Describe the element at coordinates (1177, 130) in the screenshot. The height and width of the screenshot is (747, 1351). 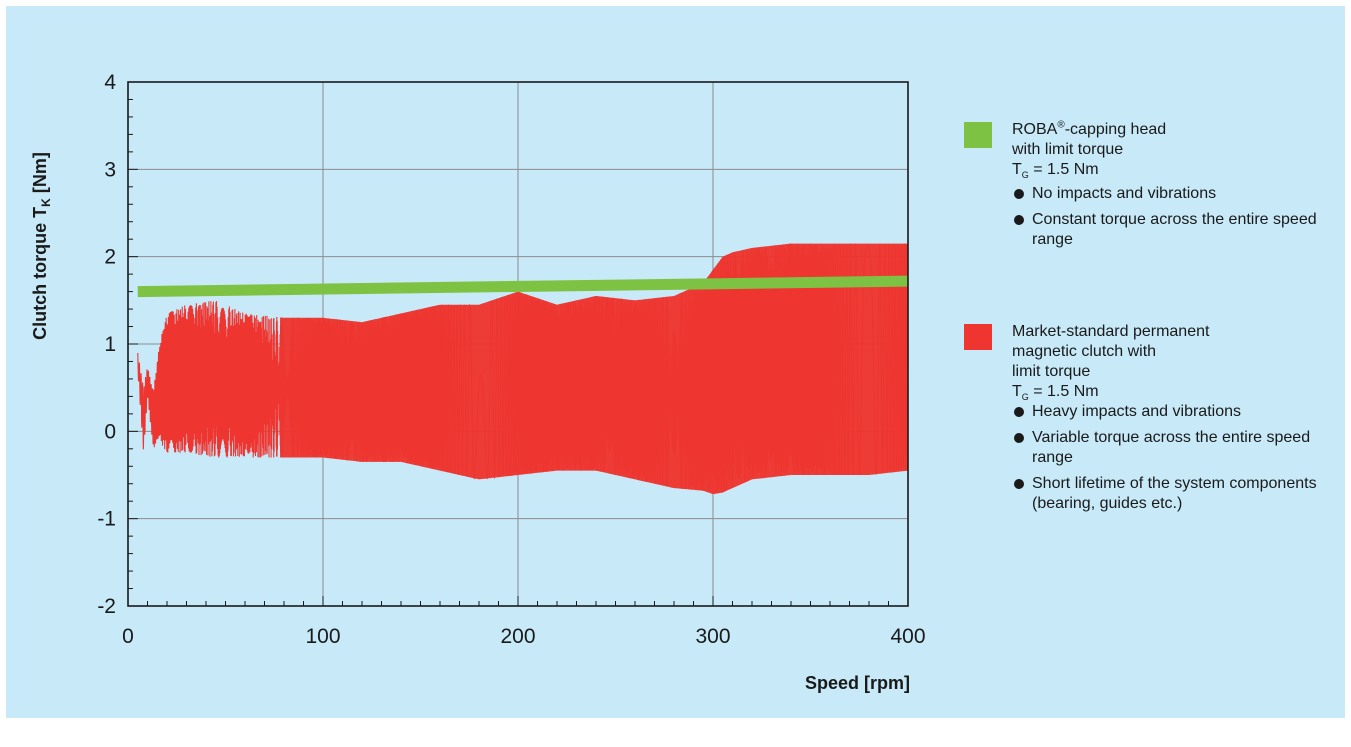
I see `legend-roba-title: ROBA®-capping head` at that location.